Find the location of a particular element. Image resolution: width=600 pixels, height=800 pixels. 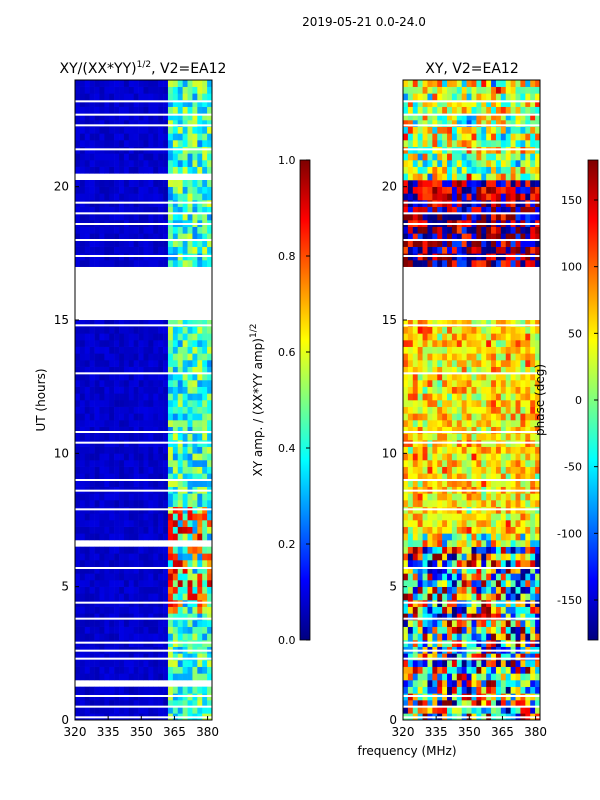

phase-data-gap is located at coordinates (471, 256).